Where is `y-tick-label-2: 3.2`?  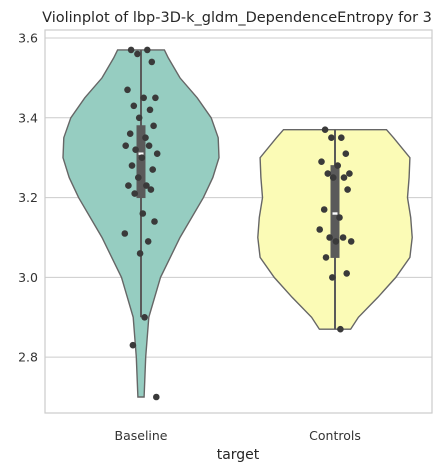
y-tick-label-2: 3.2 is located at coordinates (28, 197).